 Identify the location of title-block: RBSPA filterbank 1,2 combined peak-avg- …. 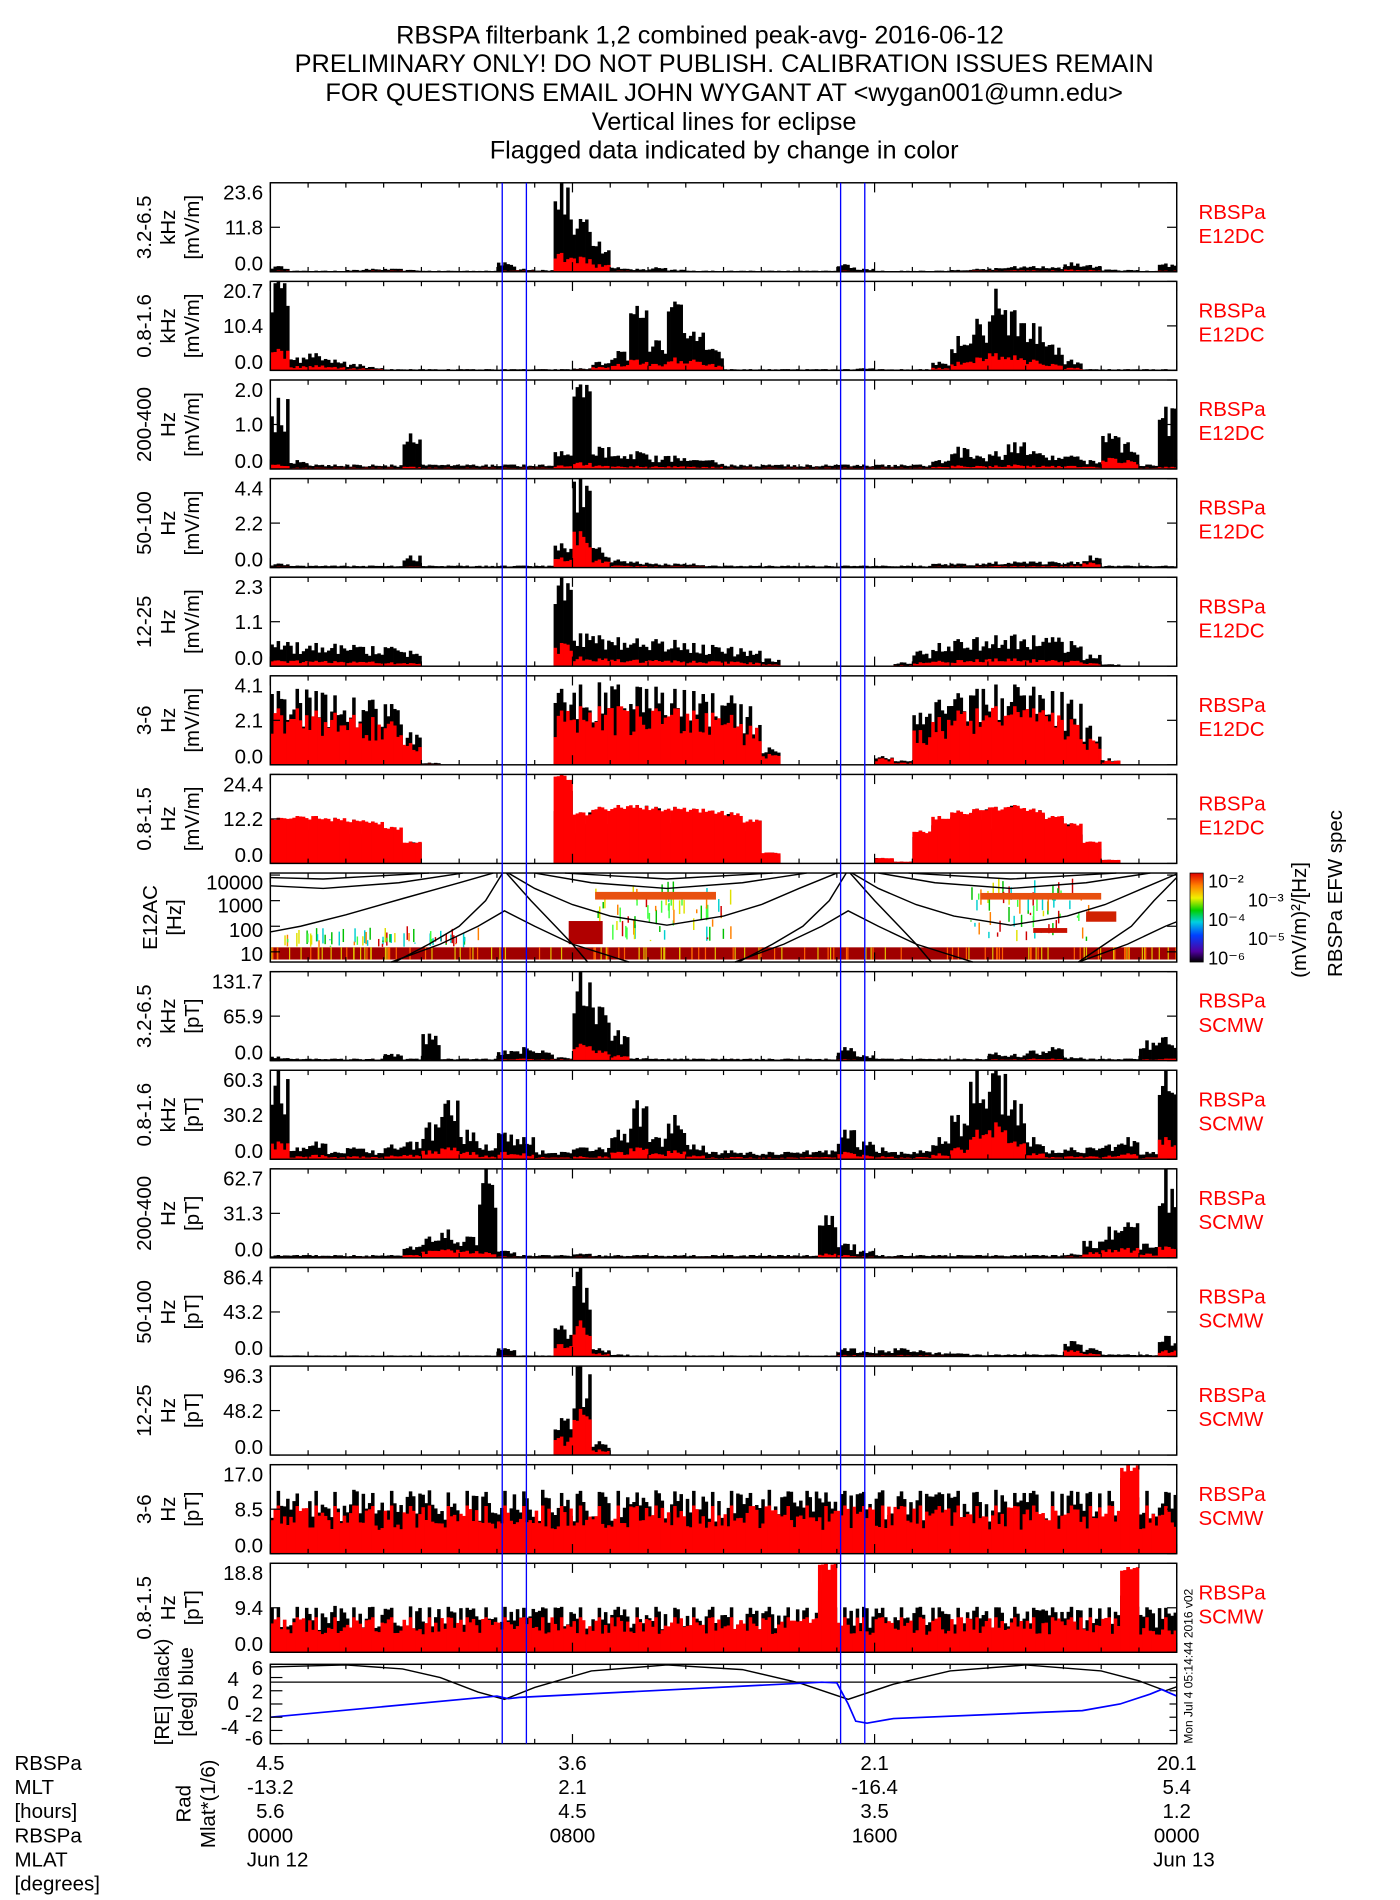
(724, 92).